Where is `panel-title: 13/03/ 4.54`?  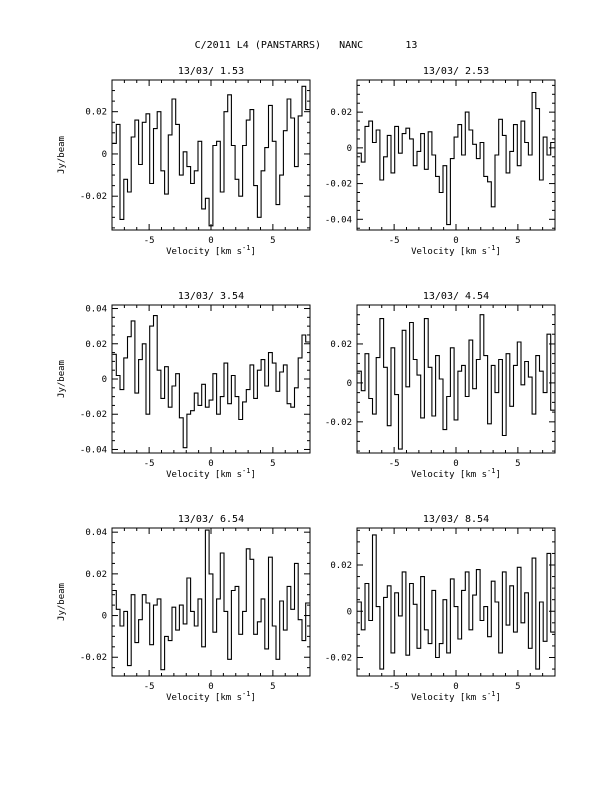
panel-title: 13/03/ 4.54 is located at coordinates (456, 296).